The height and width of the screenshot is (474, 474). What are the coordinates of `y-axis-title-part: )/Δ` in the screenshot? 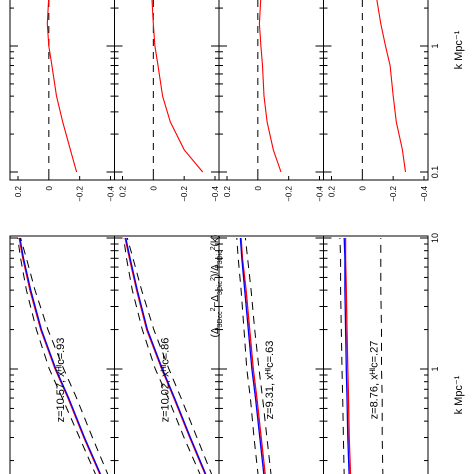 It's located at (215, 270).